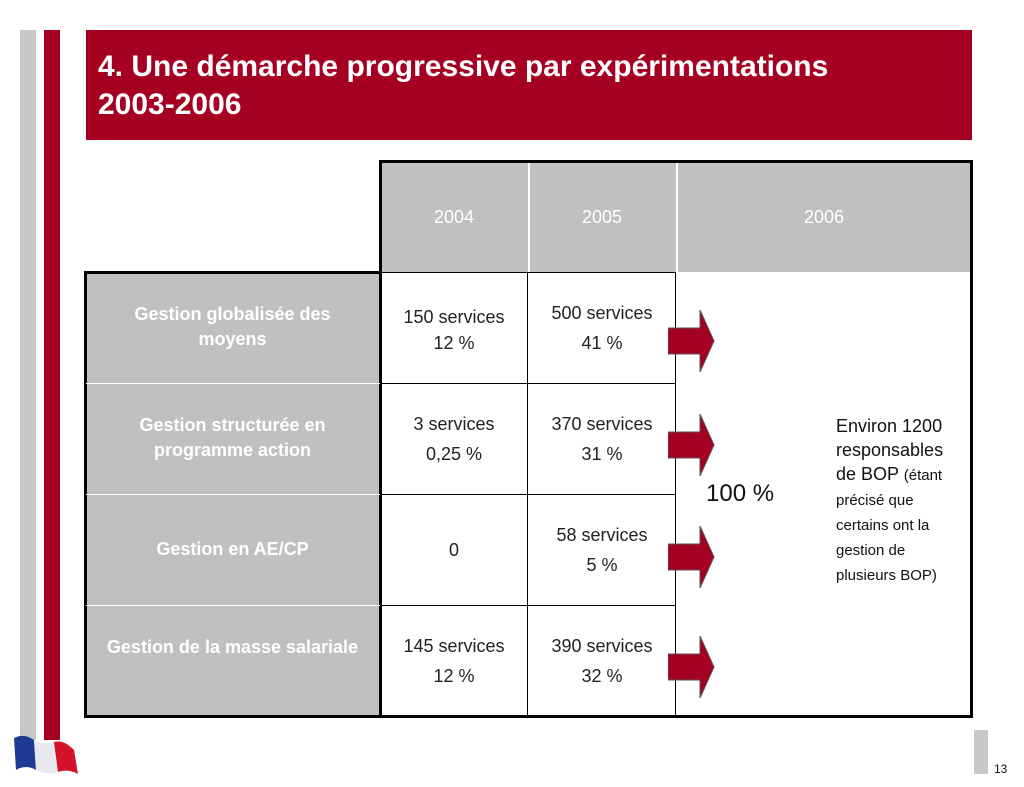 The image size is (1024, 787). What do you see at coordinates (602, 454) in the screenshot?
I see `cell-percent: 31 %` at bounding box center [602, 454].